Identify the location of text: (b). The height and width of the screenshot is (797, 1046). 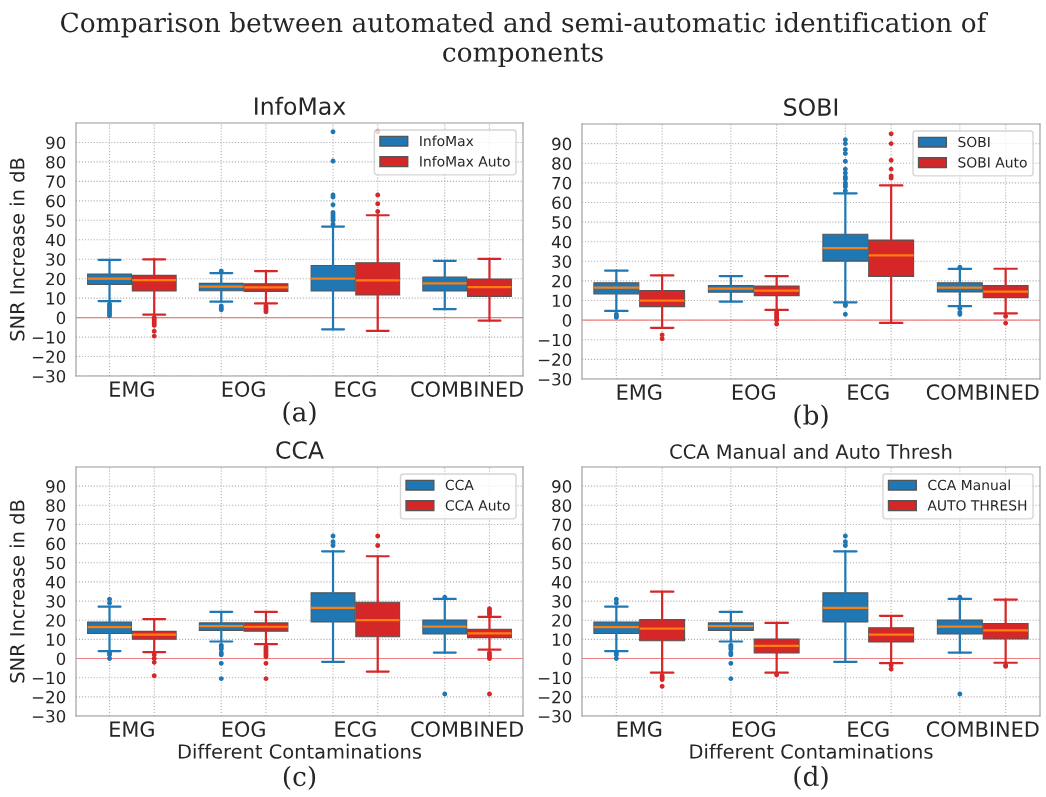
(811, 416).